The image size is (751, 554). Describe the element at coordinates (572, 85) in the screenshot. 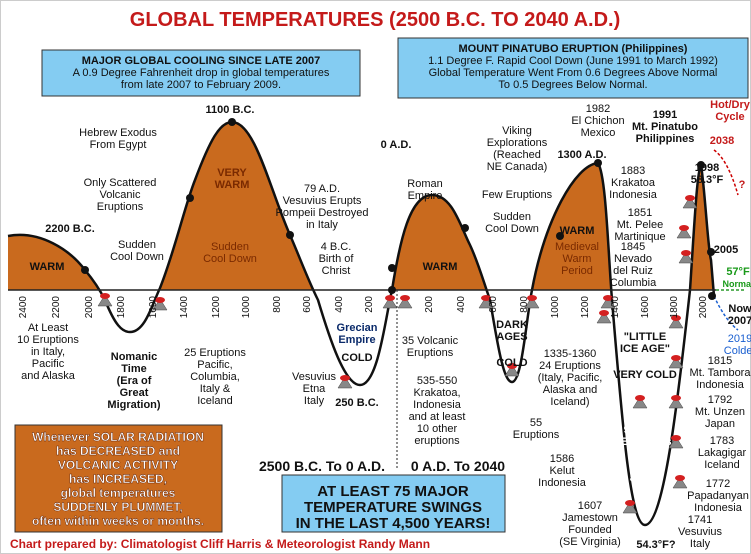

I see `pinatubo-text-line: To 0.5 Degrees Below Normal.` at that location.